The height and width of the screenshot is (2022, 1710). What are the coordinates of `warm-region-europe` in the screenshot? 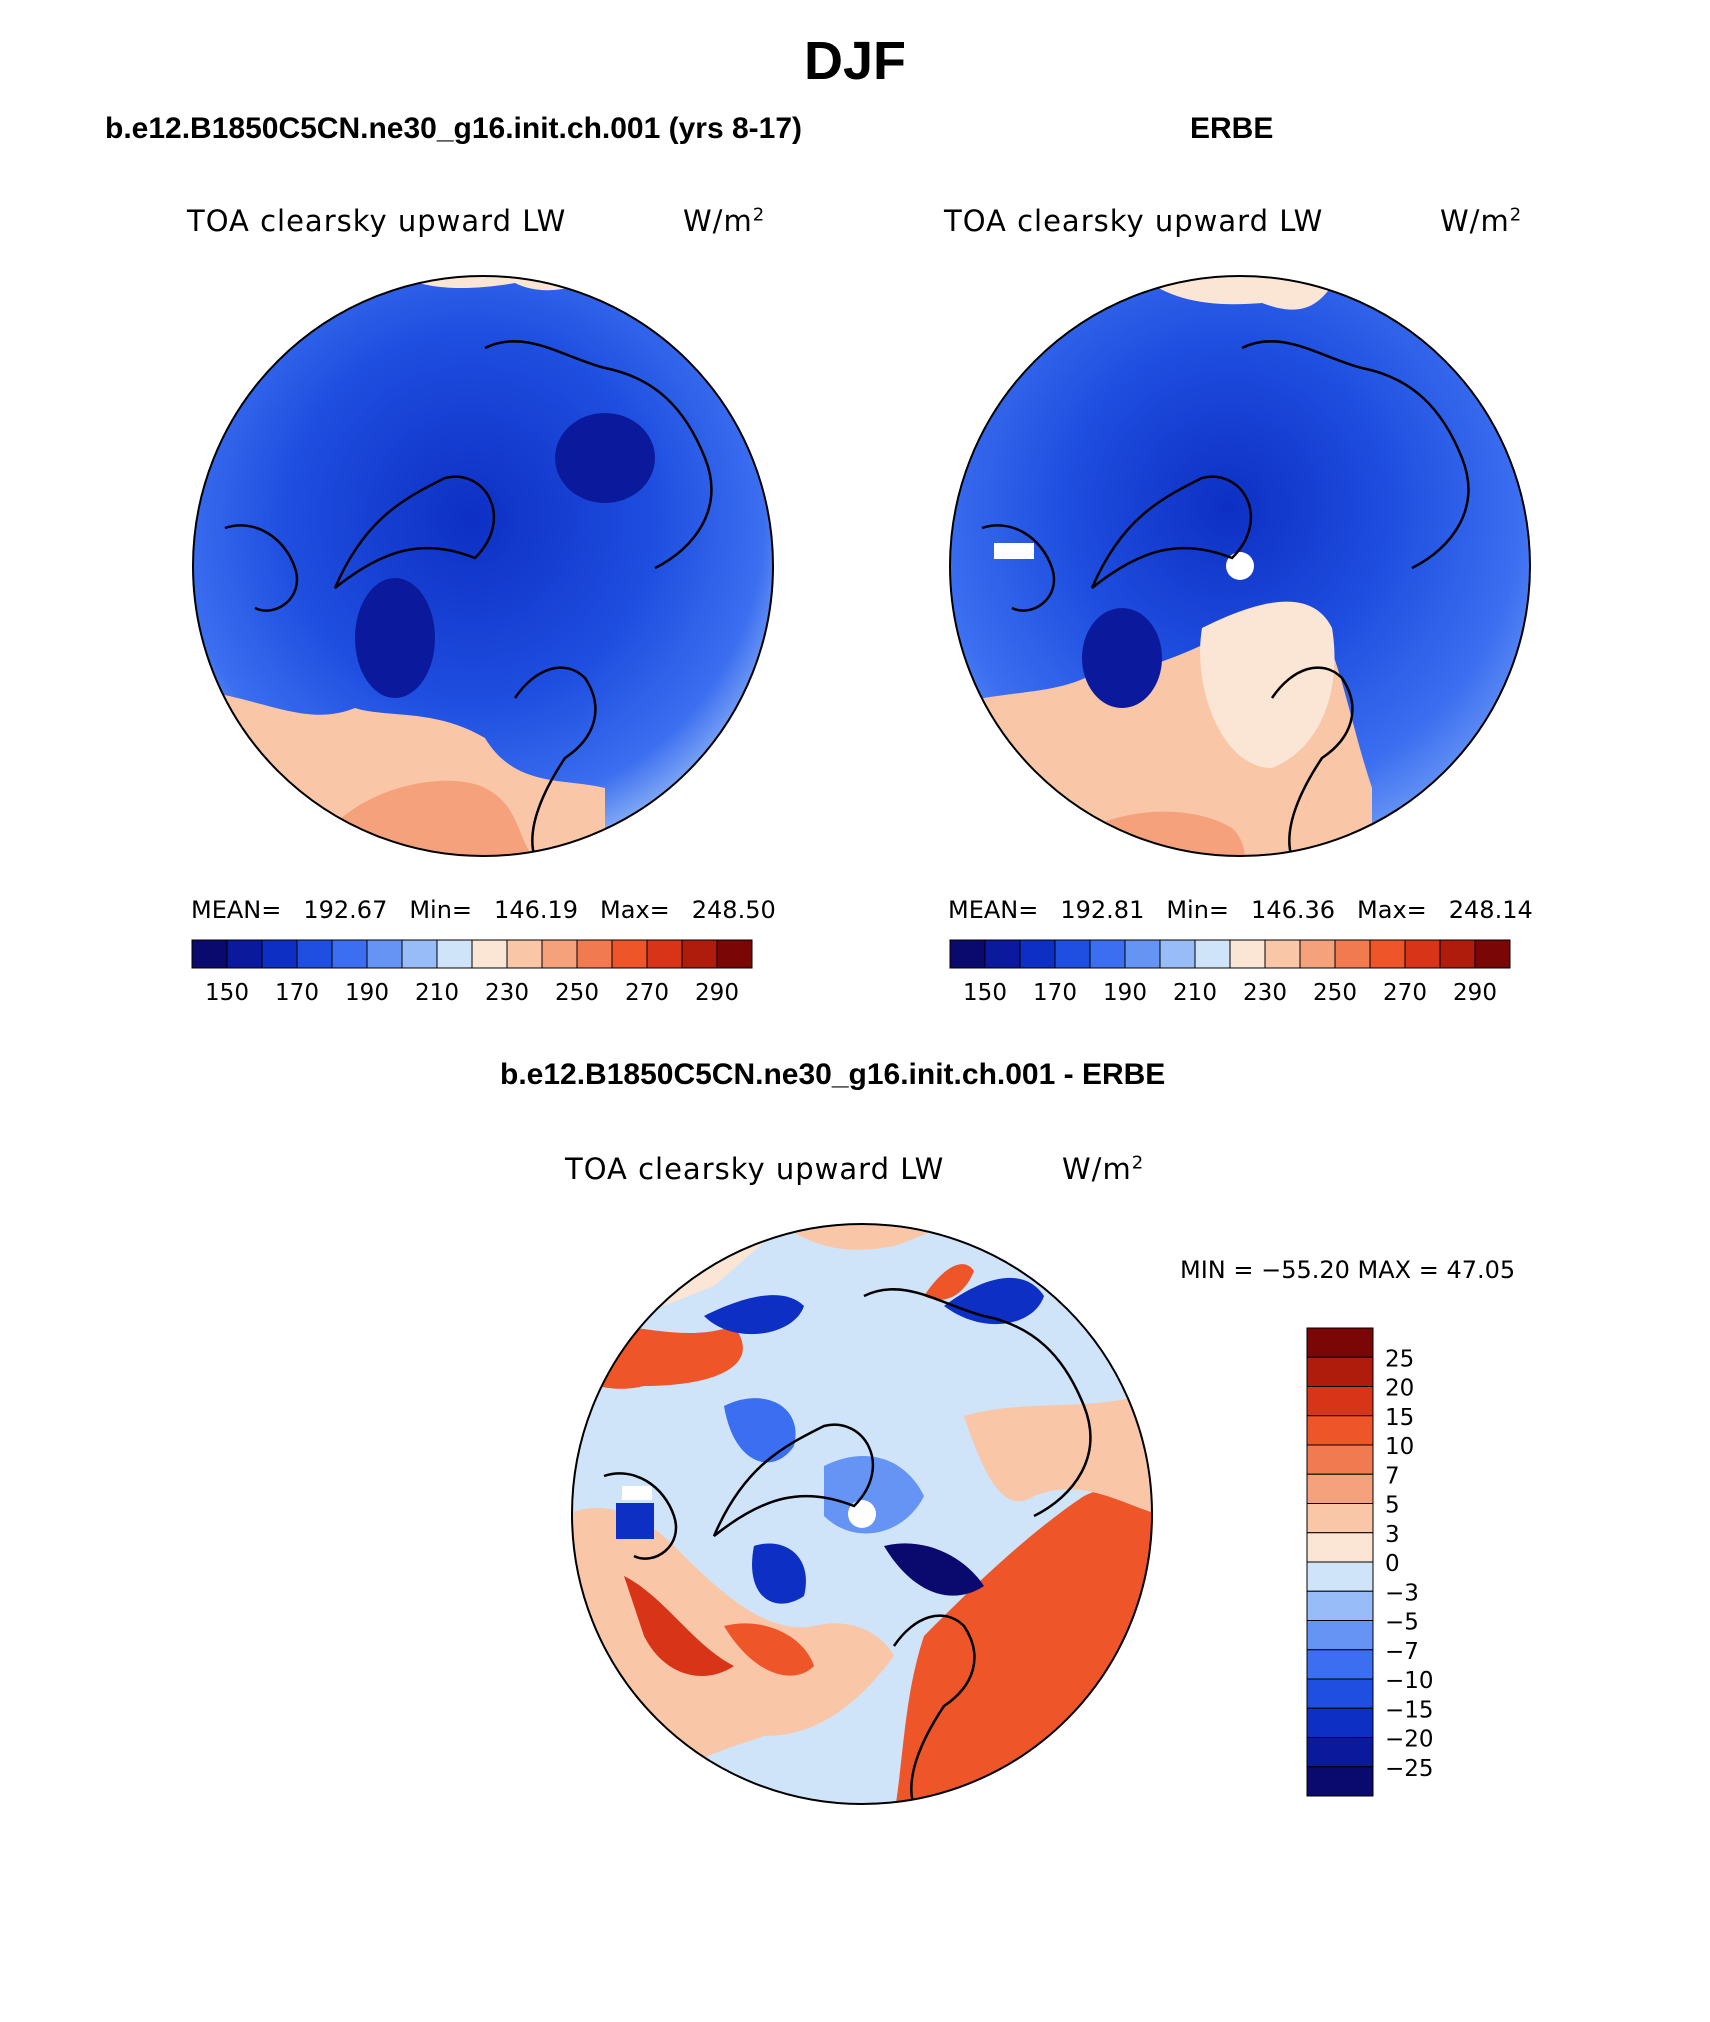 It's located at (1267, 684).